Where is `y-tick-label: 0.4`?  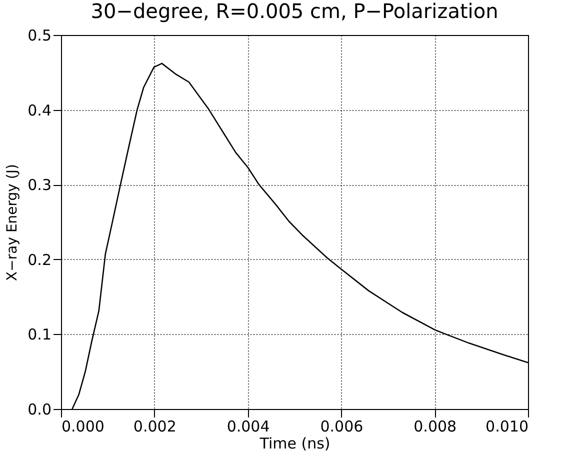 y-tick-label: 0.4 is located at coordinates (40, 110).